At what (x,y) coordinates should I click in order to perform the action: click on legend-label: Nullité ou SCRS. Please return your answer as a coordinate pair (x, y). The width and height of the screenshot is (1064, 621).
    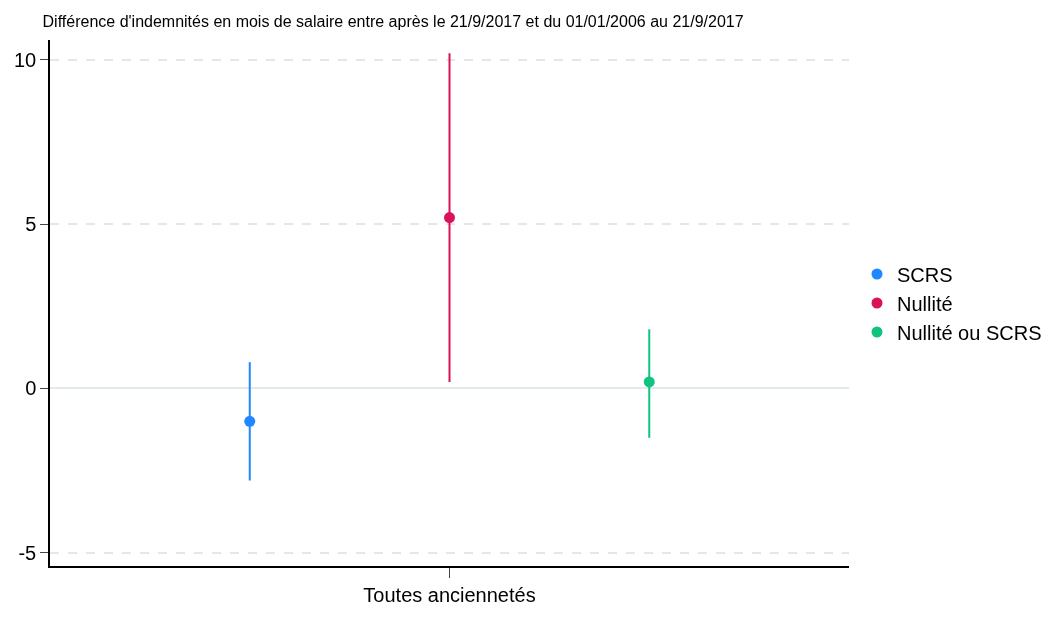
    Looking at the image, I should click on (969, 332).